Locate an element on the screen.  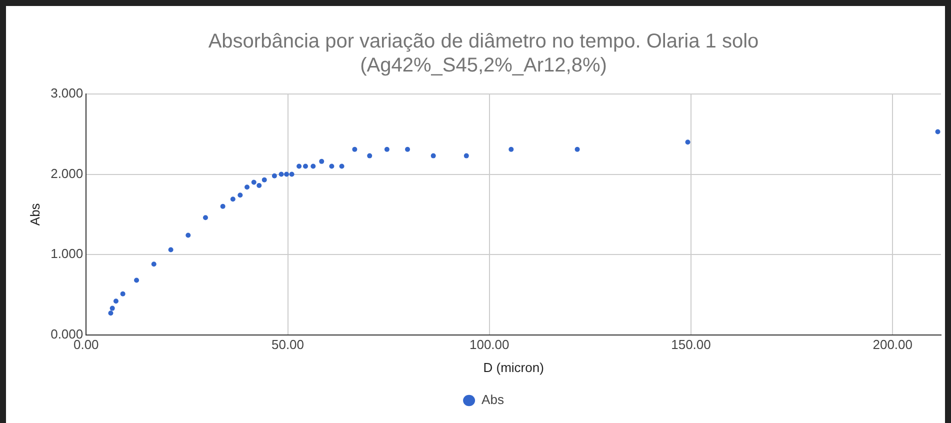
x-tick-label: 150.00 is located at coordinates (691, 344).